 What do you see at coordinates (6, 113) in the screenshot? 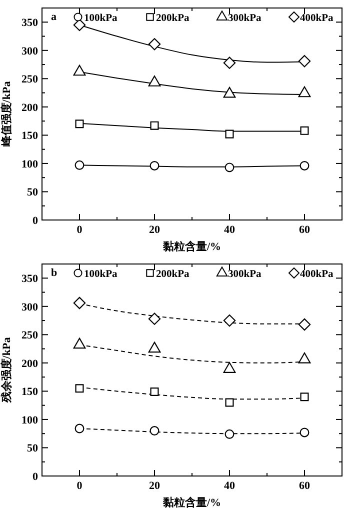
I see `y-axis-title: 峰值强度/kPa` at bounding box center [6, 113].